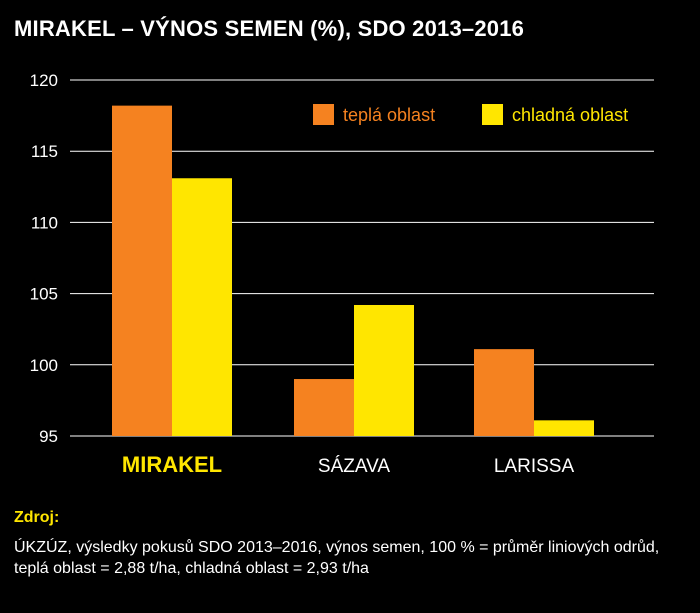  I want to click on y-tick-label: 100, so click(44, 365).